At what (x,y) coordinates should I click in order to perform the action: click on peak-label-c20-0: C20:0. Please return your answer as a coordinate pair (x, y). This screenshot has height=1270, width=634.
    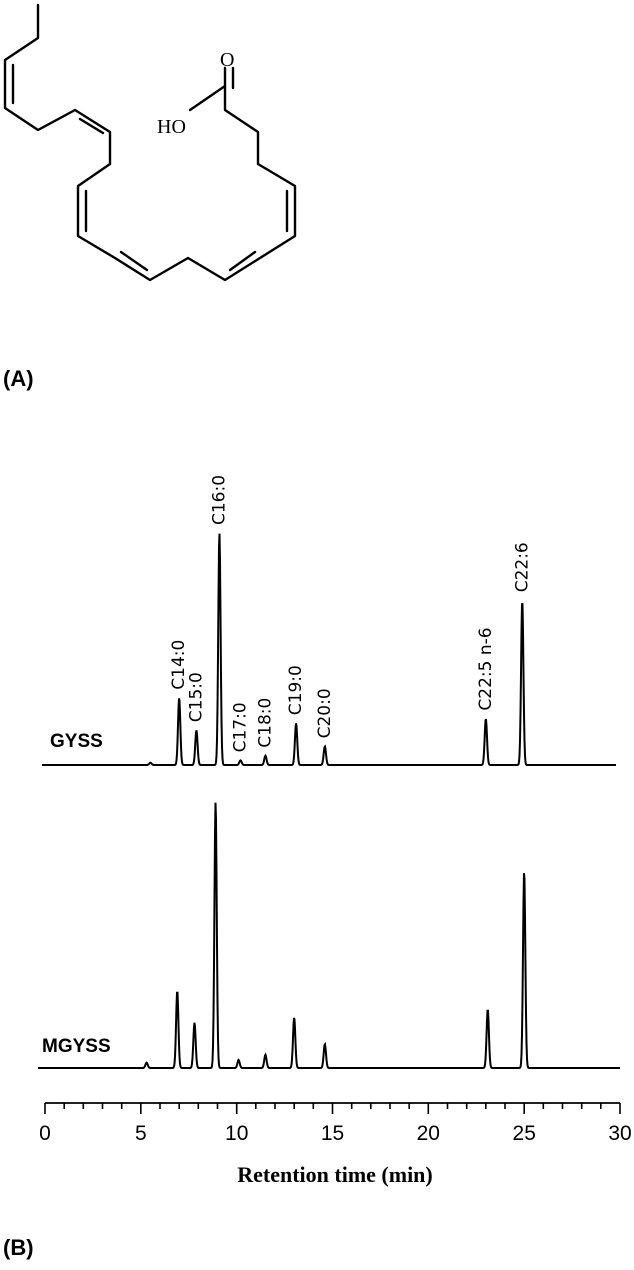
    Looking at the image, I should click on (325, 713).